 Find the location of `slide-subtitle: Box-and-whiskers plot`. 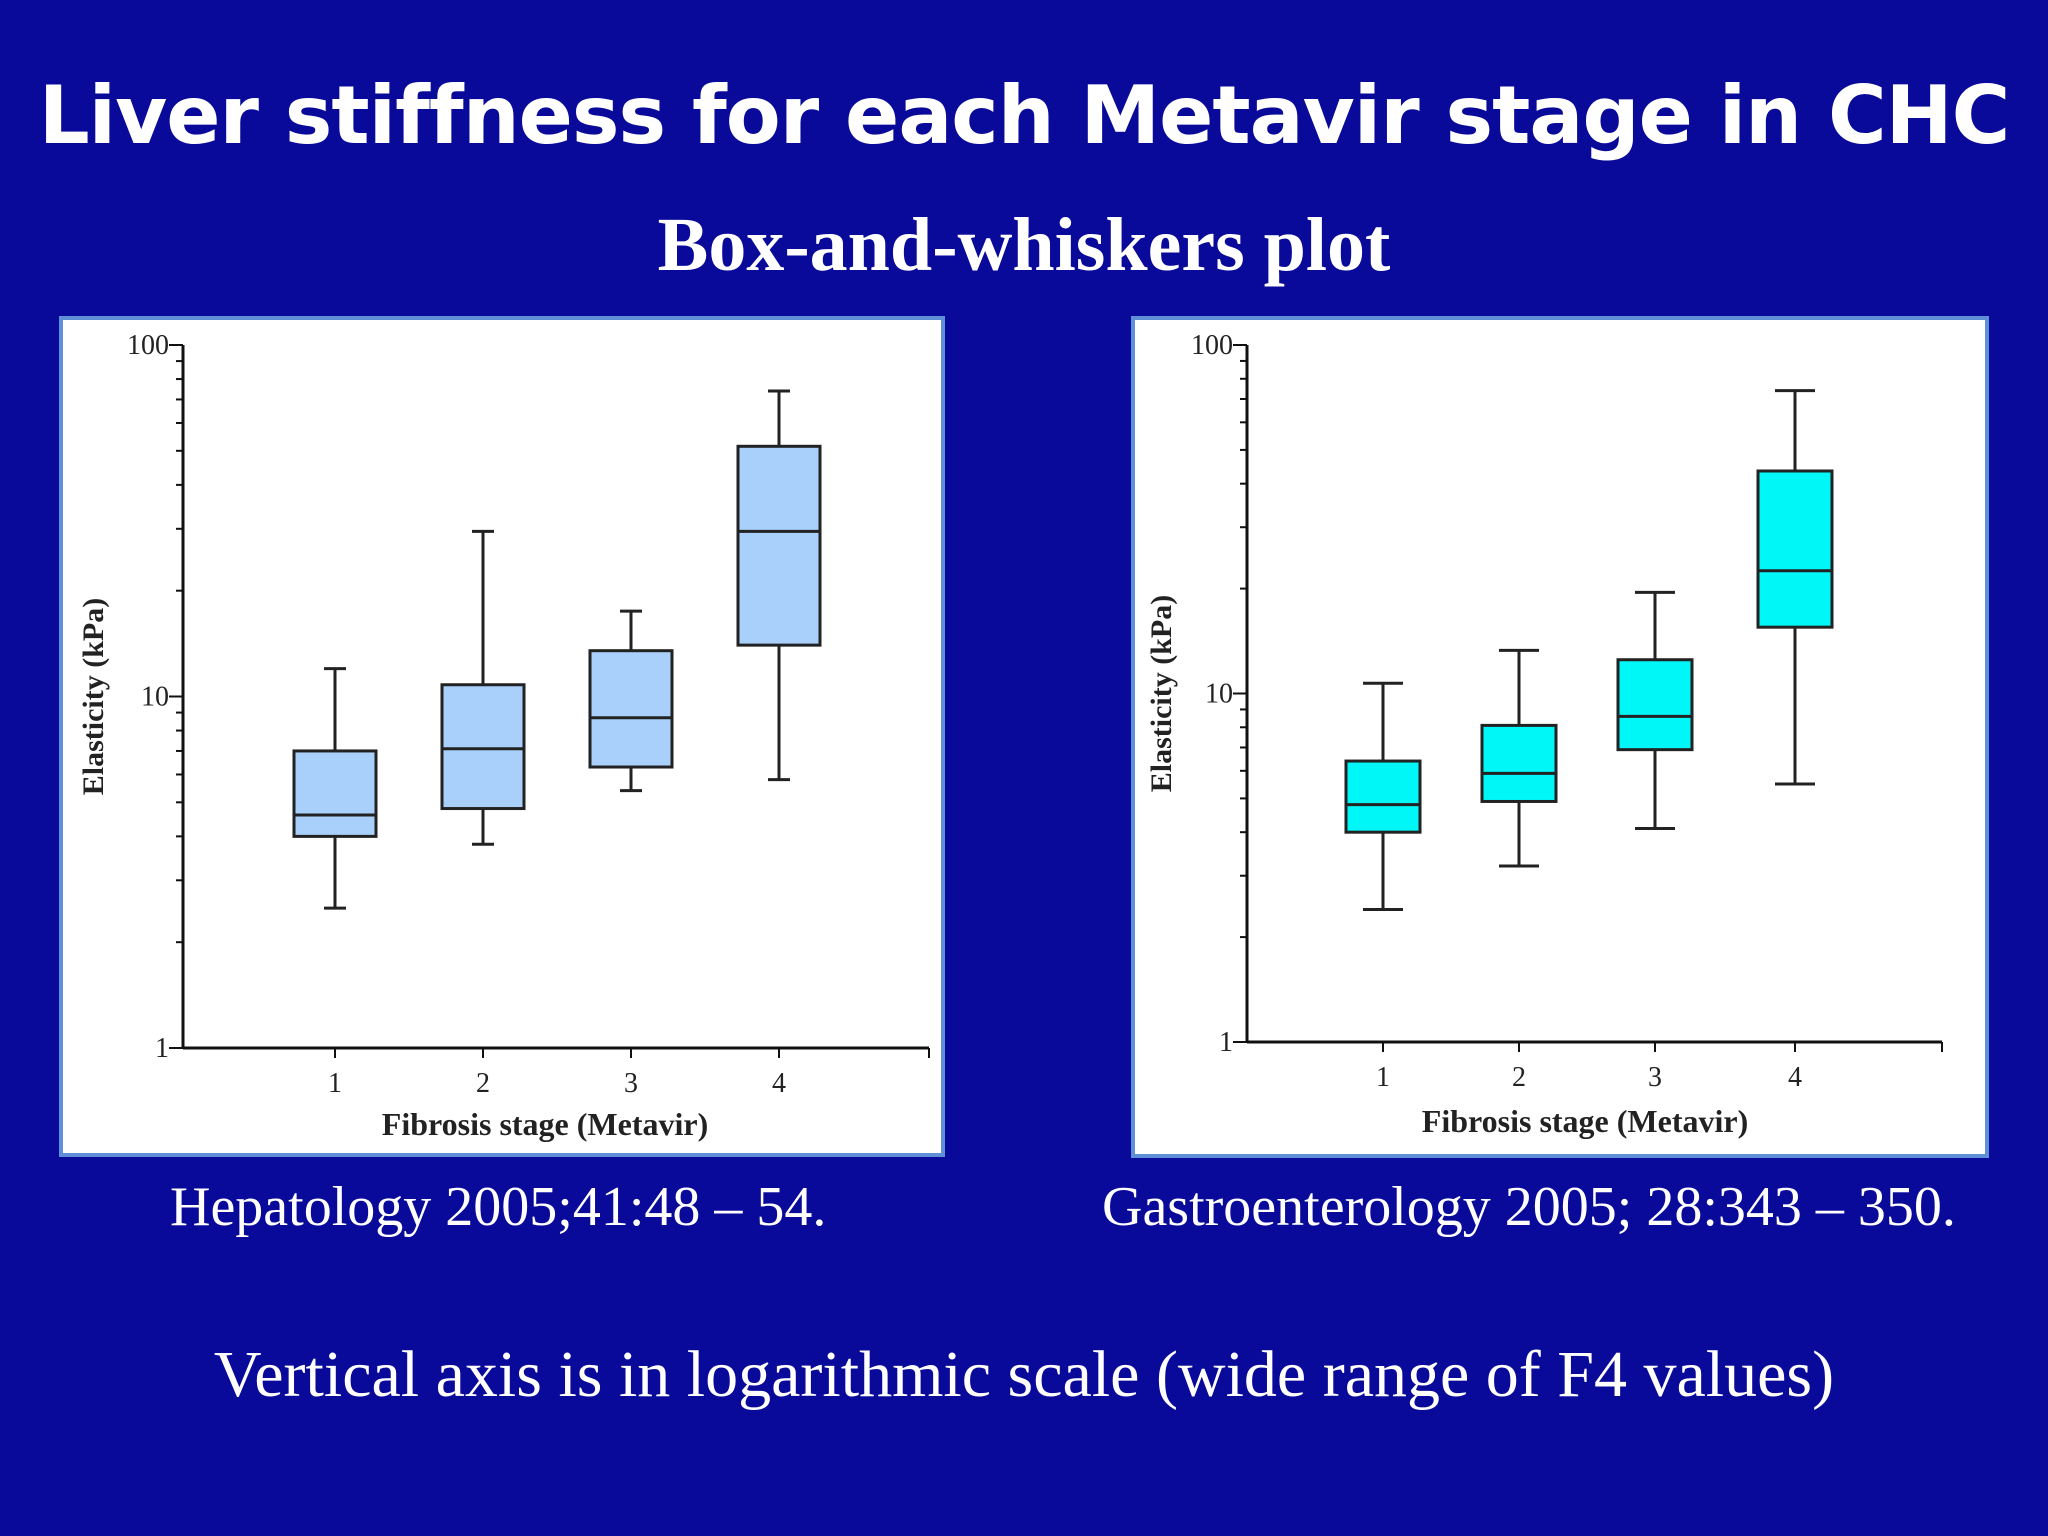

slide-subtitle: Box-and-whiskers plot is located at coordinates (1024, 245).